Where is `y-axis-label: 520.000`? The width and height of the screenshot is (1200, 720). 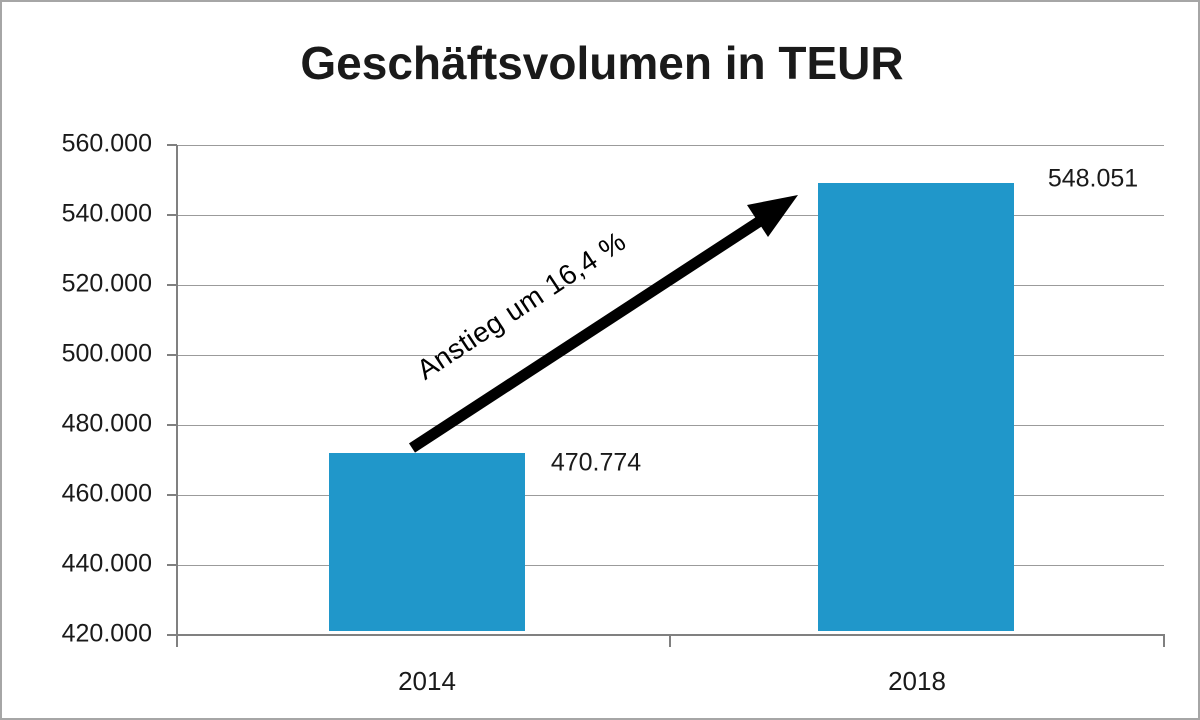
y-axis-label: 520.000 is located at coordinates (106, 283).